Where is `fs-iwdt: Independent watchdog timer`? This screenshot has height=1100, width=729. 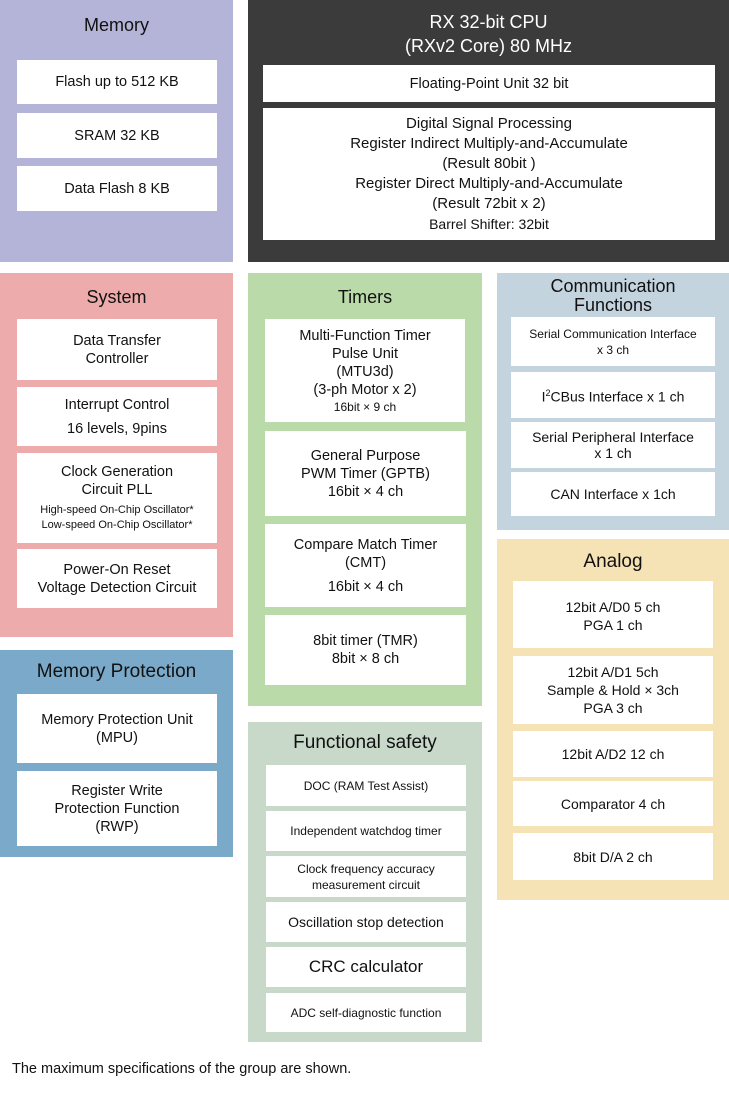
fs-iwdt: Independent watchdog timer is located at coordinates (366, 831).